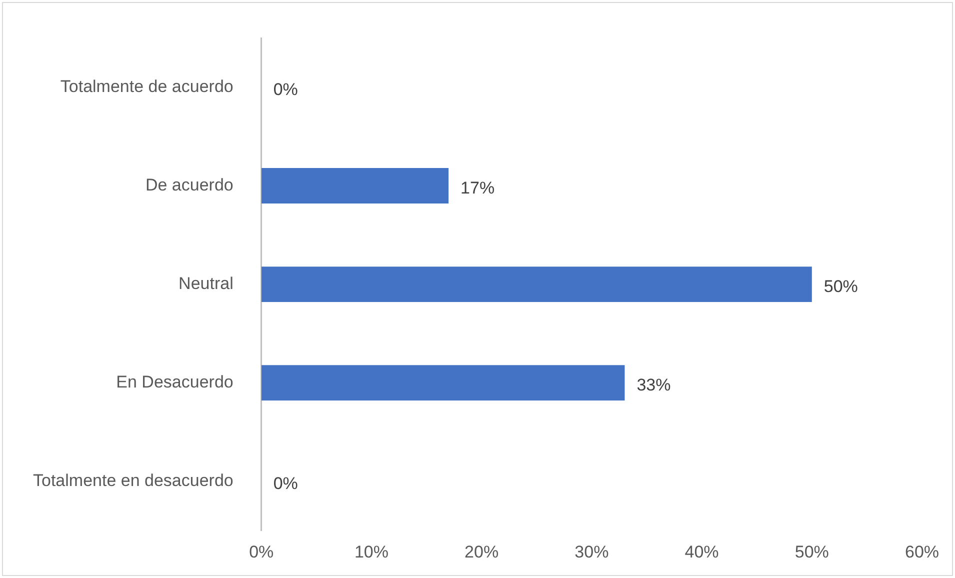 The height and width of the screenshot is (578, 955). What do you see at coordinates (653, 385) in the screenshot?
I see `data-label: 33%` at bounding box center [653, 385].